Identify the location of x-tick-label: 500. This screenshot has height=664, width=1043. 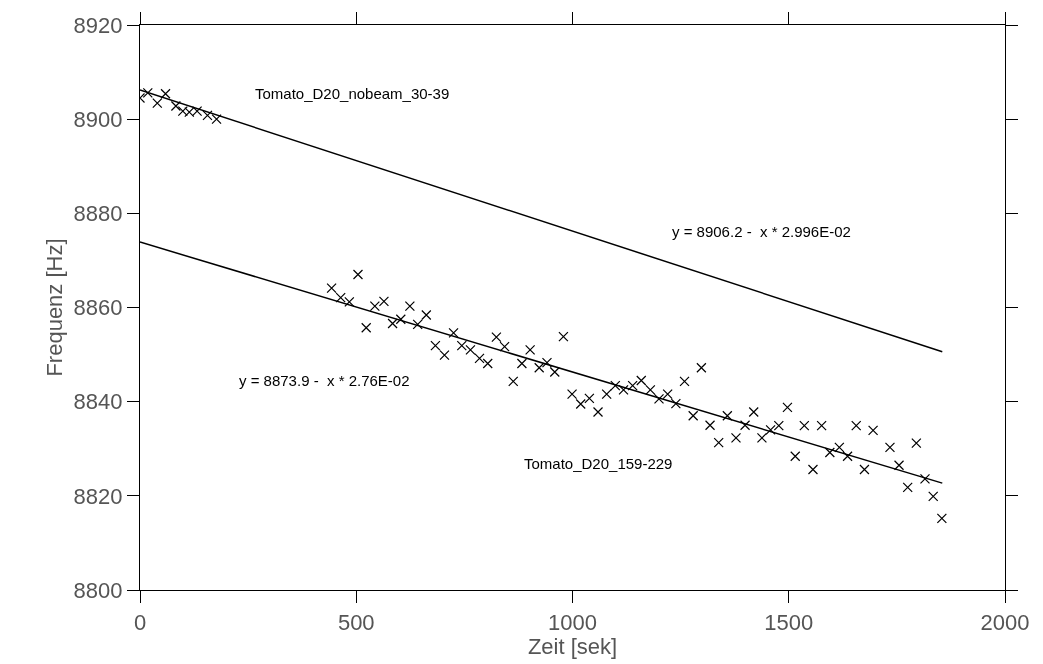
(356, 622).